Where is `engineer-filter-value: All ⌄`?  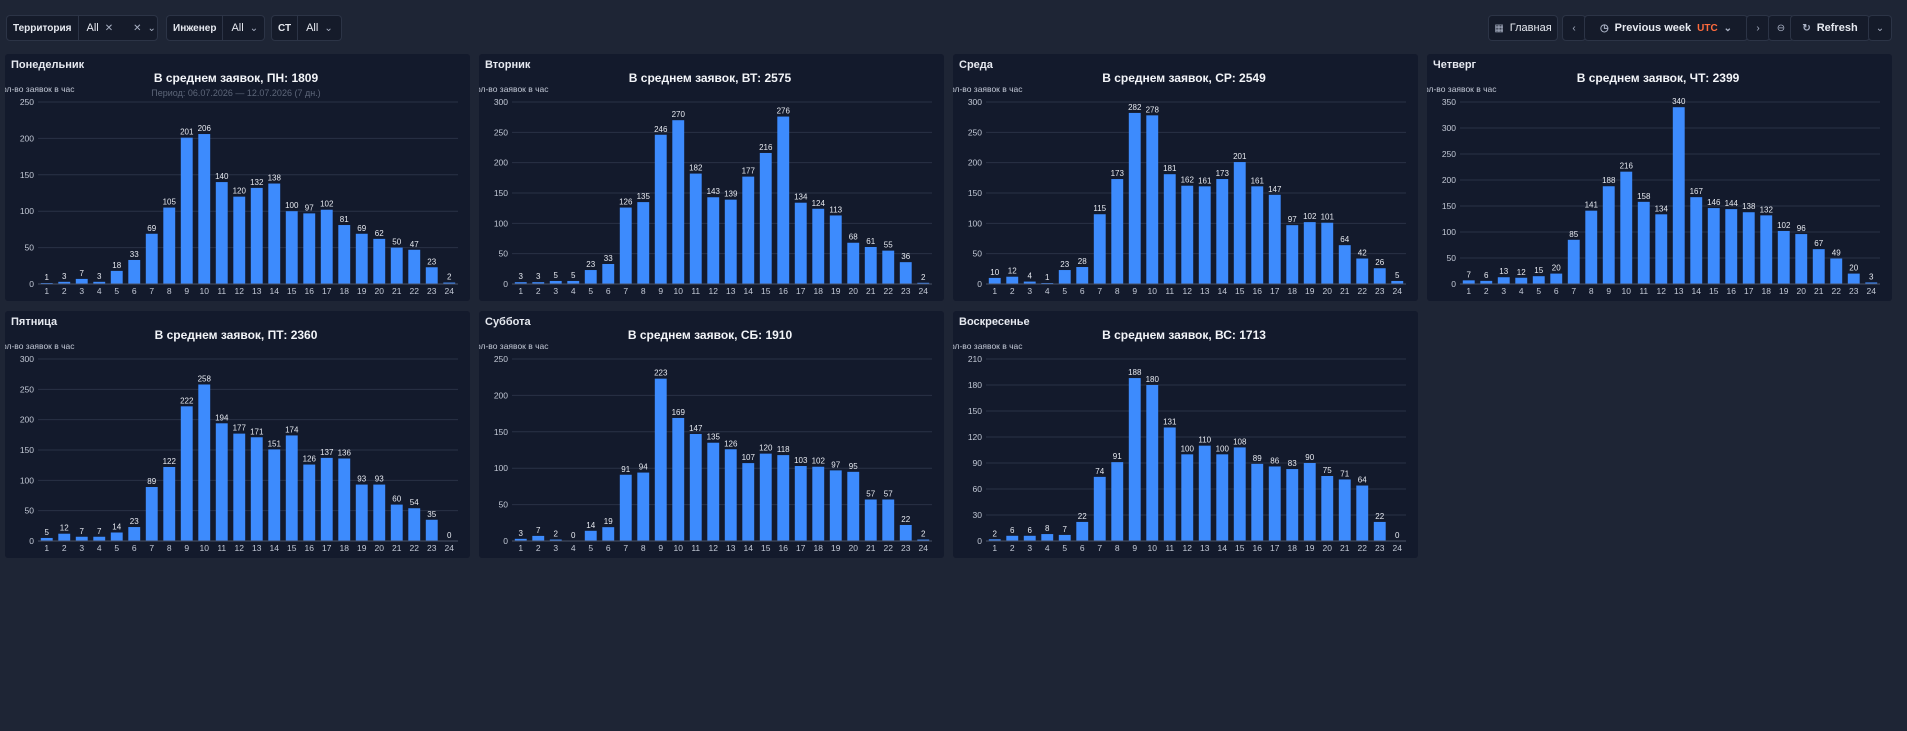 engineer-filter-value: All ⌄ is located at coordinates (244, 28).